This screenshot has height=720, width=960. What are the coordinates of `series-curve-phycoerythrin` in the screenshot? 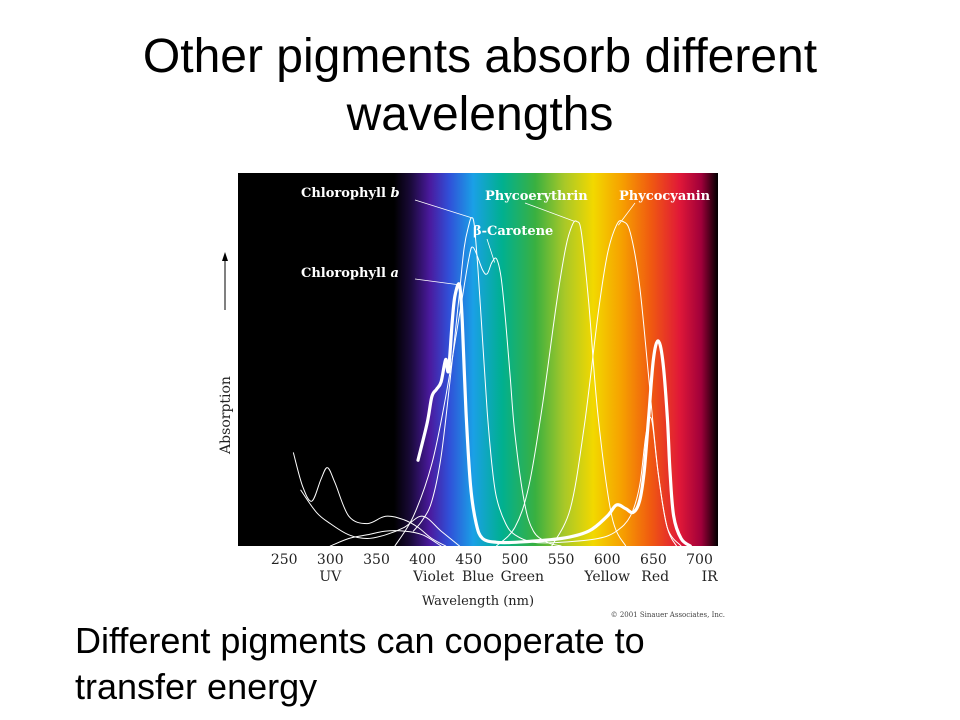 It's located at (561, 383).